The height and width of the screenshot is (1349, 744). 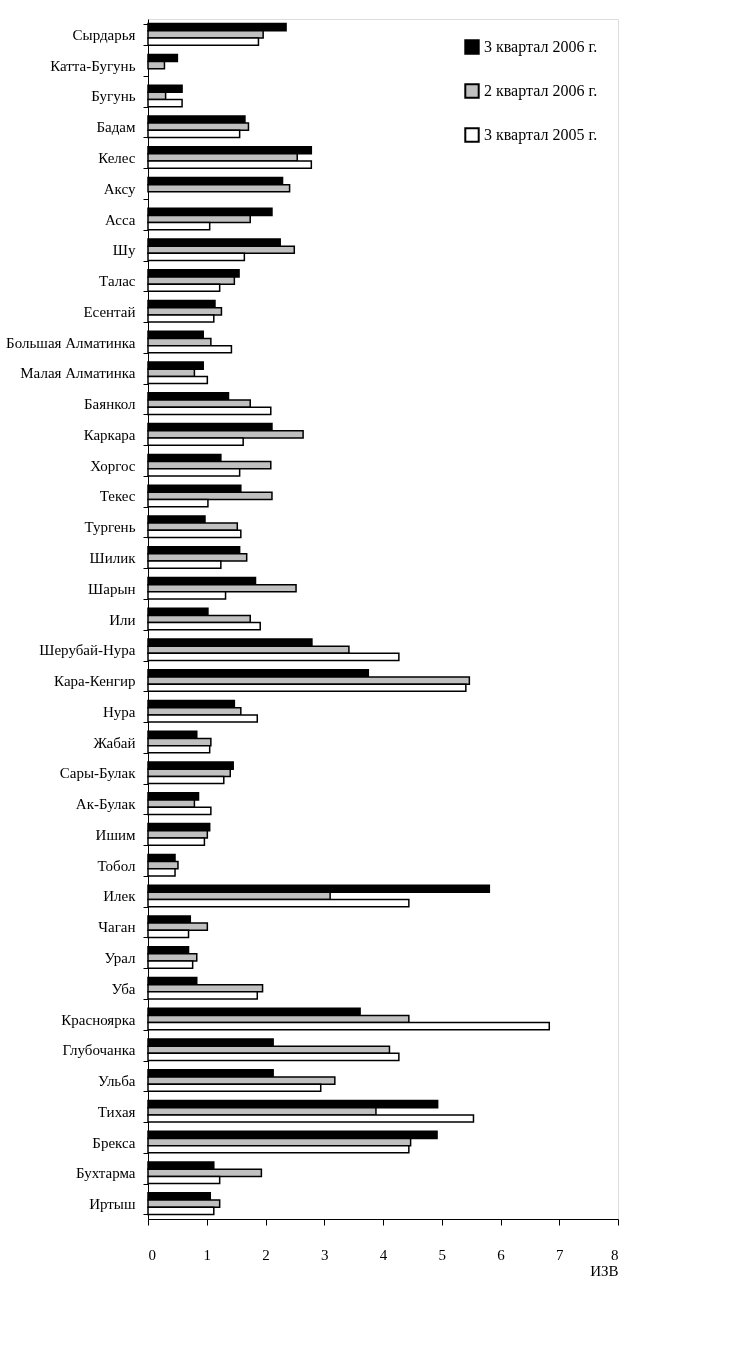 What do you see at coordinates (98, 773) in the screenshot?
I see `y-tick-label: Сары-Булак` at bounding box center [98, 773].